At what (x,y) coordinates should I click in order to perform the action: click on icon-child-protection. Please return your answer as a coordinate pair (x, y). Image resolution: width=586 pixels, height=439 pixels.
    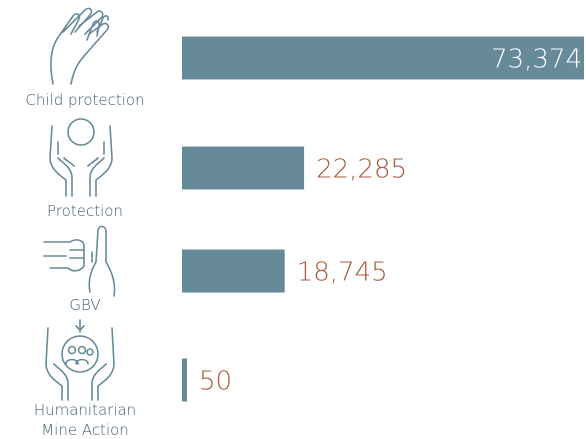
    Looking at the image, I should click on (80, 46).